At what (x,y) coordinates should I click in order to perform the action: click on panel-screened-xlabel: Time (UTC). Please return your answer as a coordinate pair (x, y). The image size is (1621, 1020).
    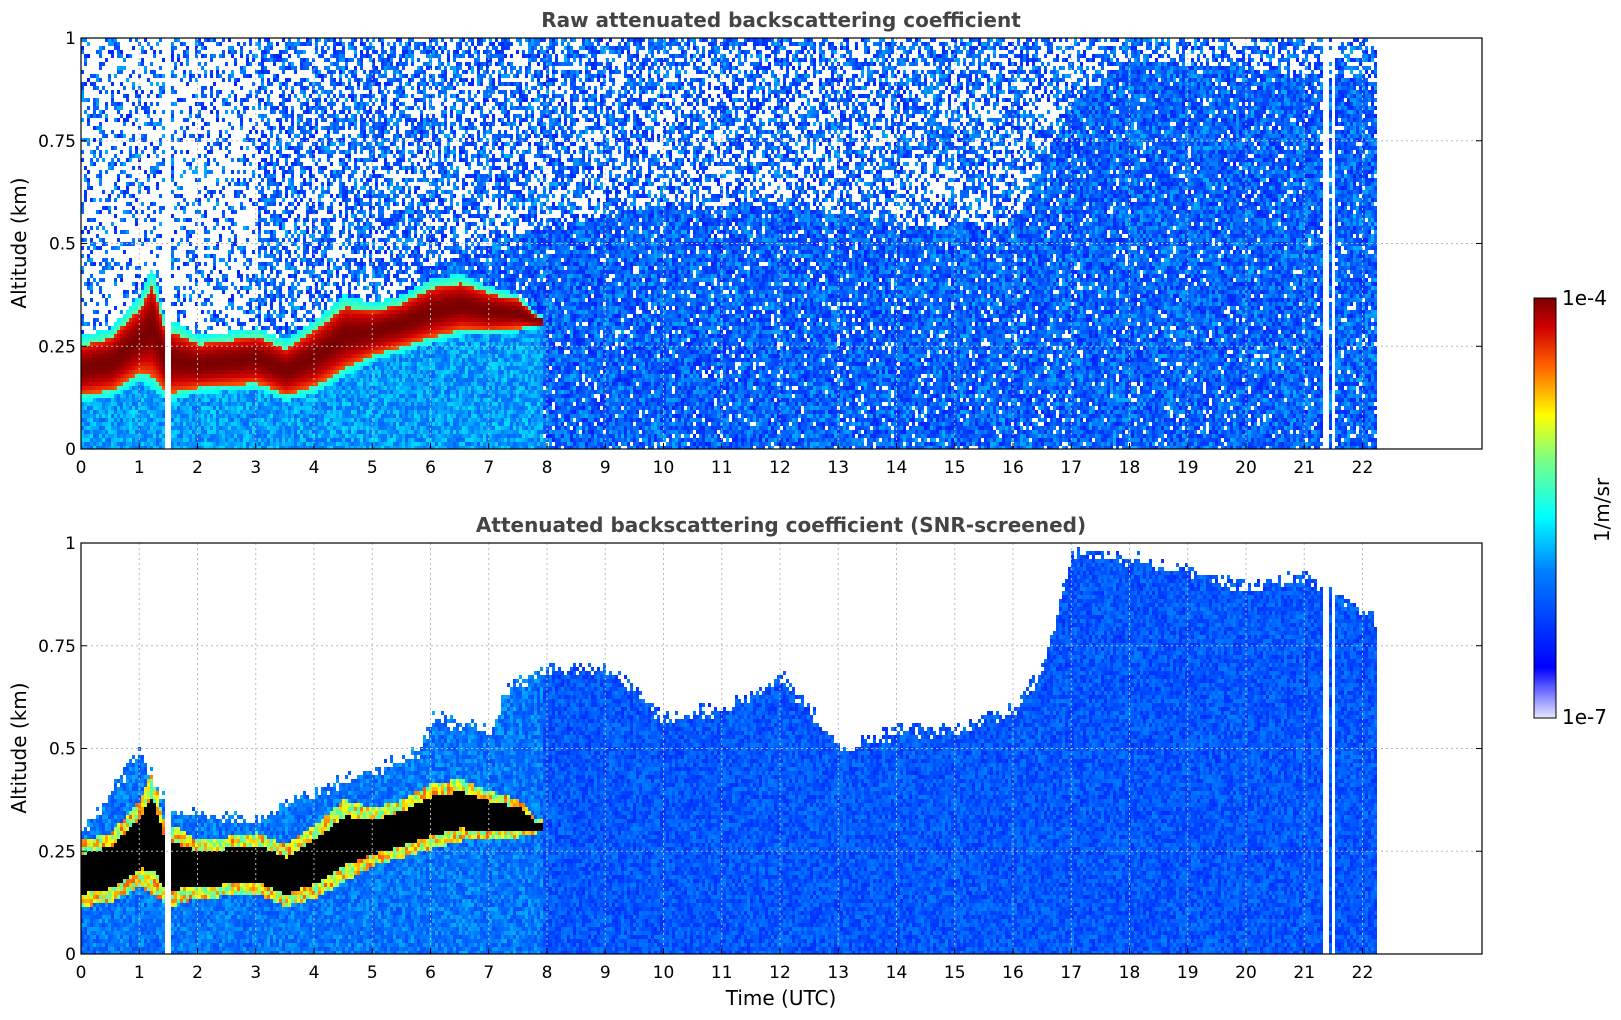
    Looking at the image, I should click on (781, 998).